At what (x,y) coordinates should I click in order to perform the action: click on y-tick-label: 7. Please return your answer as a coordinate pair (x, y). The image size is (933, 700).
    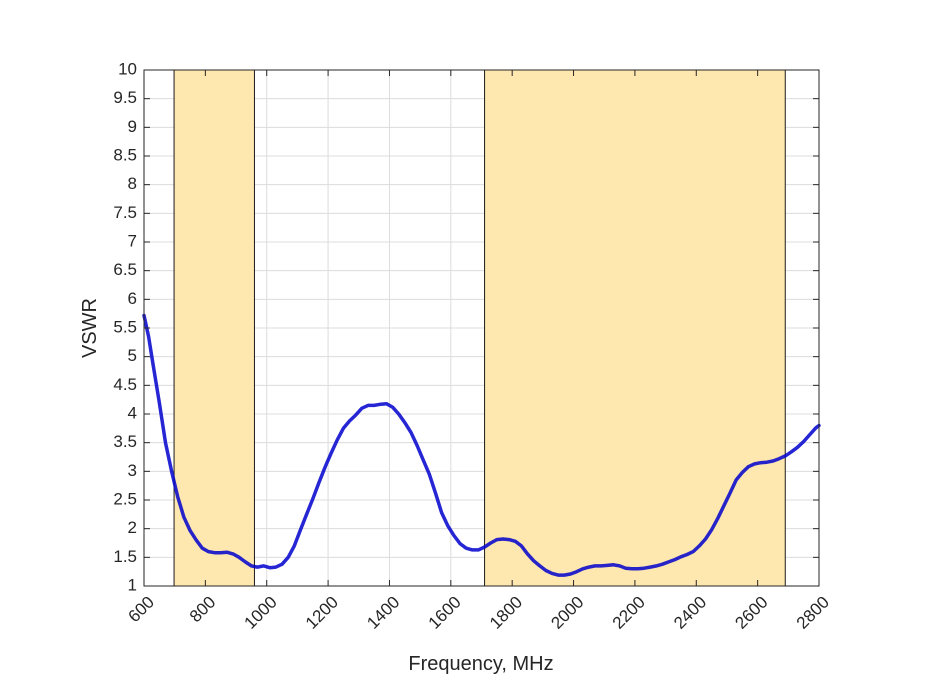
    Looking at the image, I should click on (132, 240).